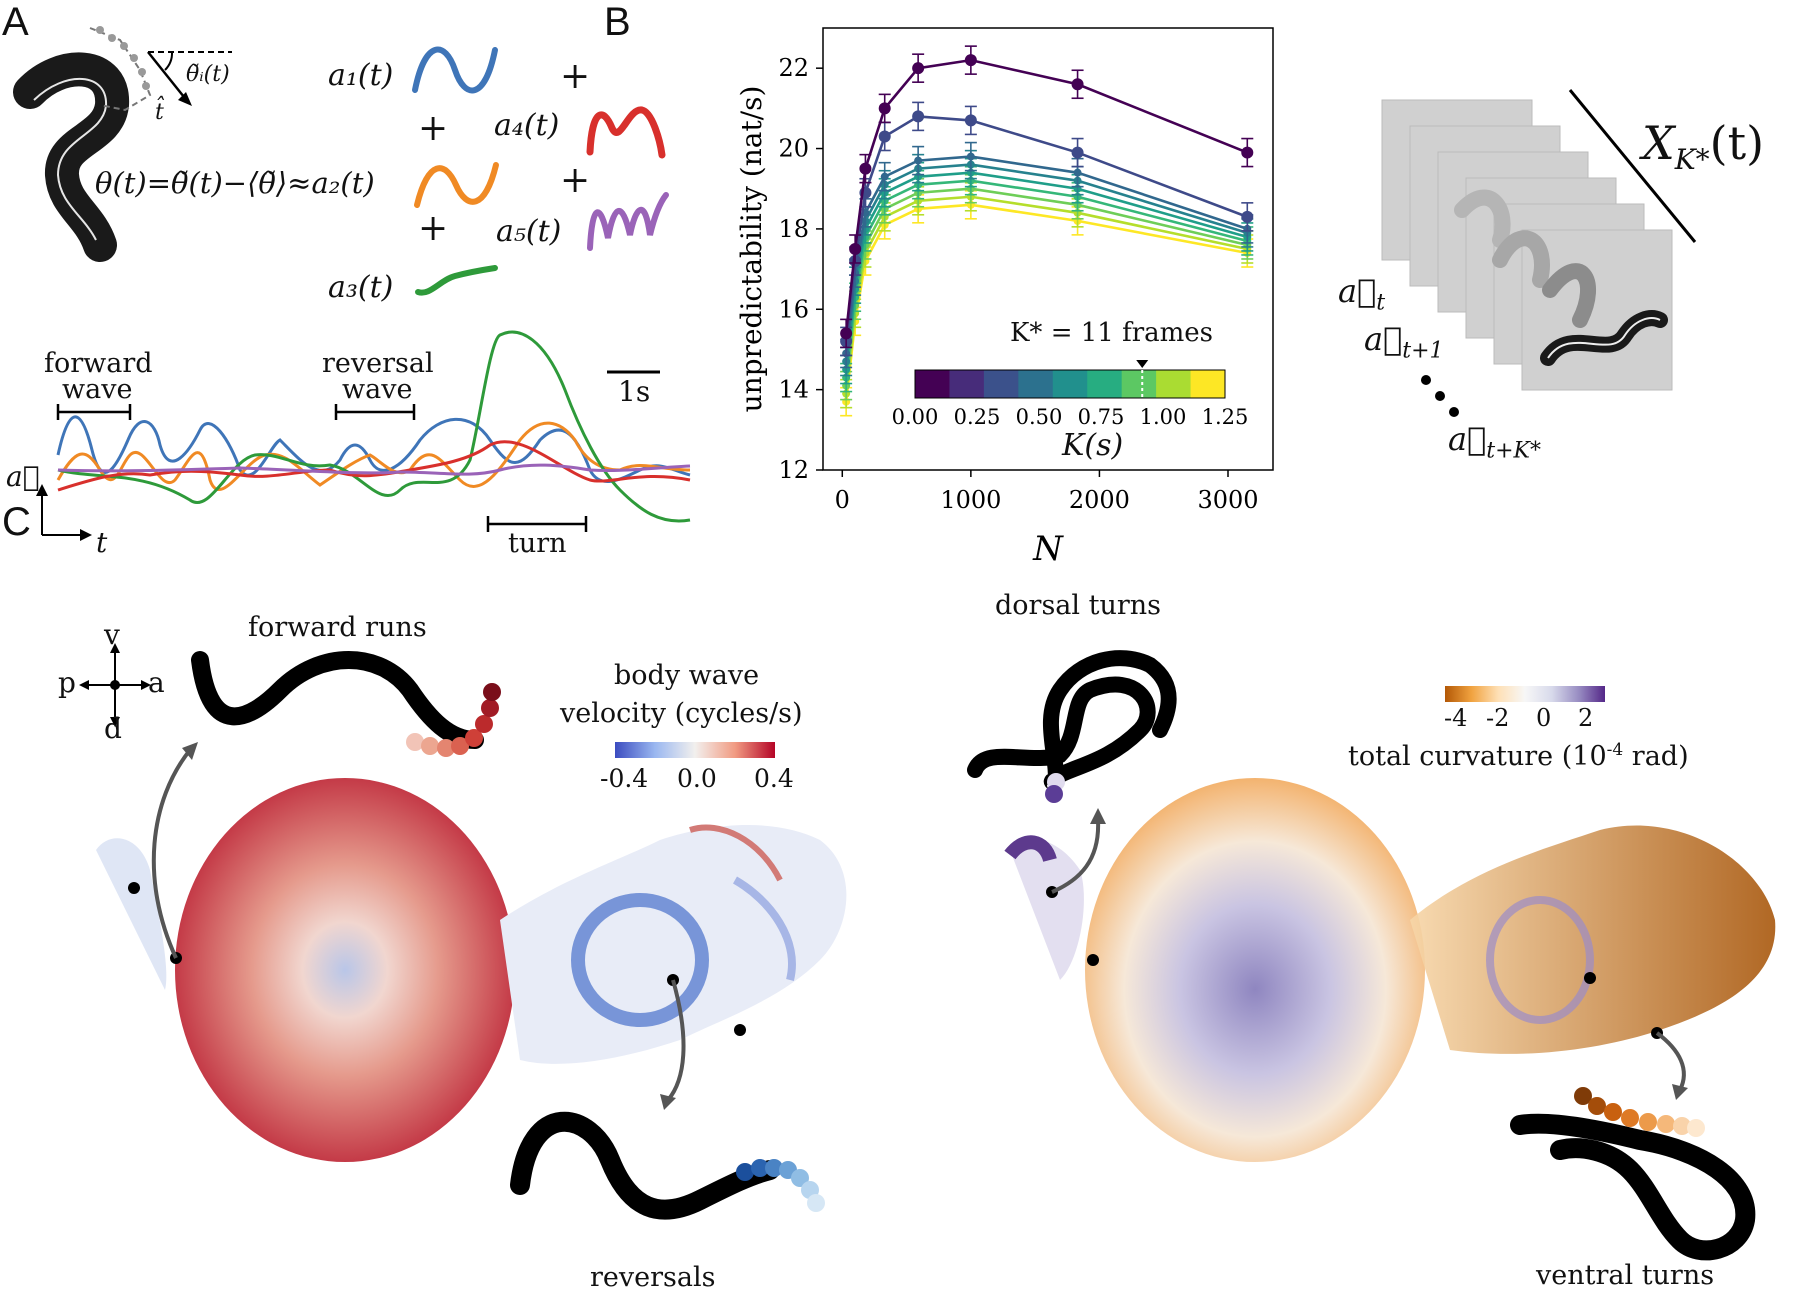 This screenshot has width=1796, height=1295. Describe the element at coordinates (1225, 417) in the screenshot. I see `colorbar-tick-label: 1.25` at that location.